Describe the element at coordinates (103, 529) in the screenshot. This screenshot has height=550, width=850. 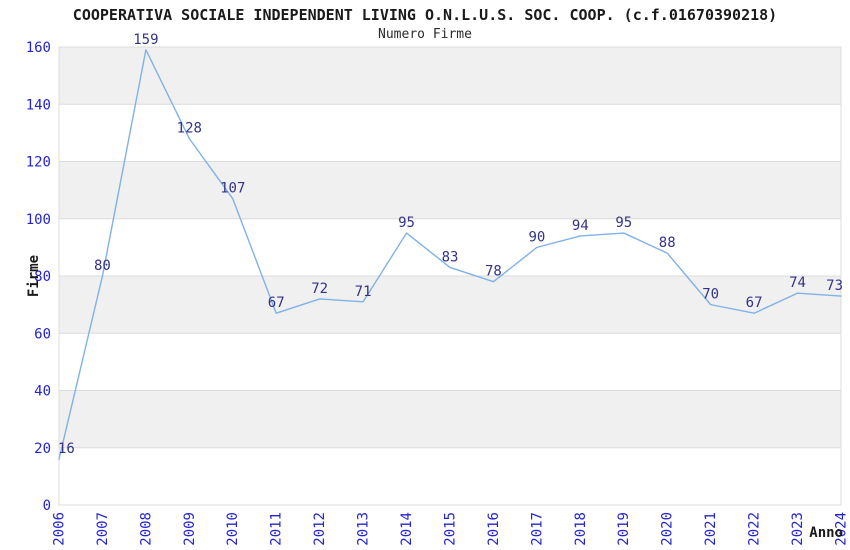
I see `x-tick-label: 2007` at that location.